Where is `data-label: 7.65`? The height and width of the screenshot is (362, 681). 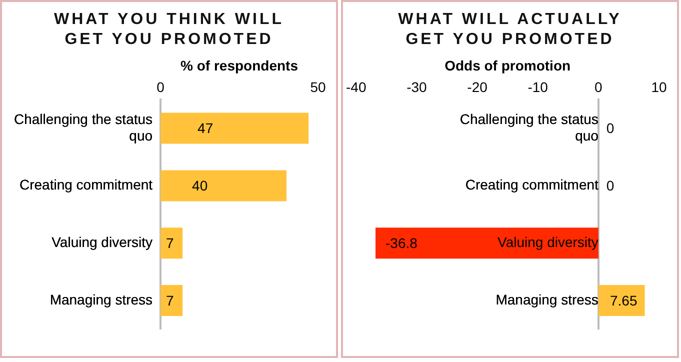 data-label: 7.65 is located at coordinates (624, 300).